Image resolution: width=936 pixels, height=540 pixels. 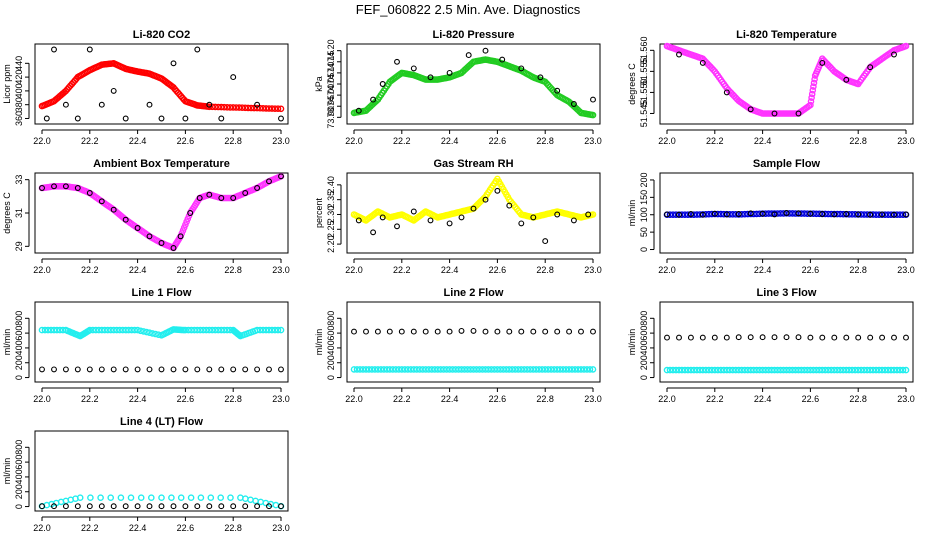 What do you see at coordinates (545, 399) in the screenshot?
I see `x-tick-label: 22.8` at bounding box center [545, 399].